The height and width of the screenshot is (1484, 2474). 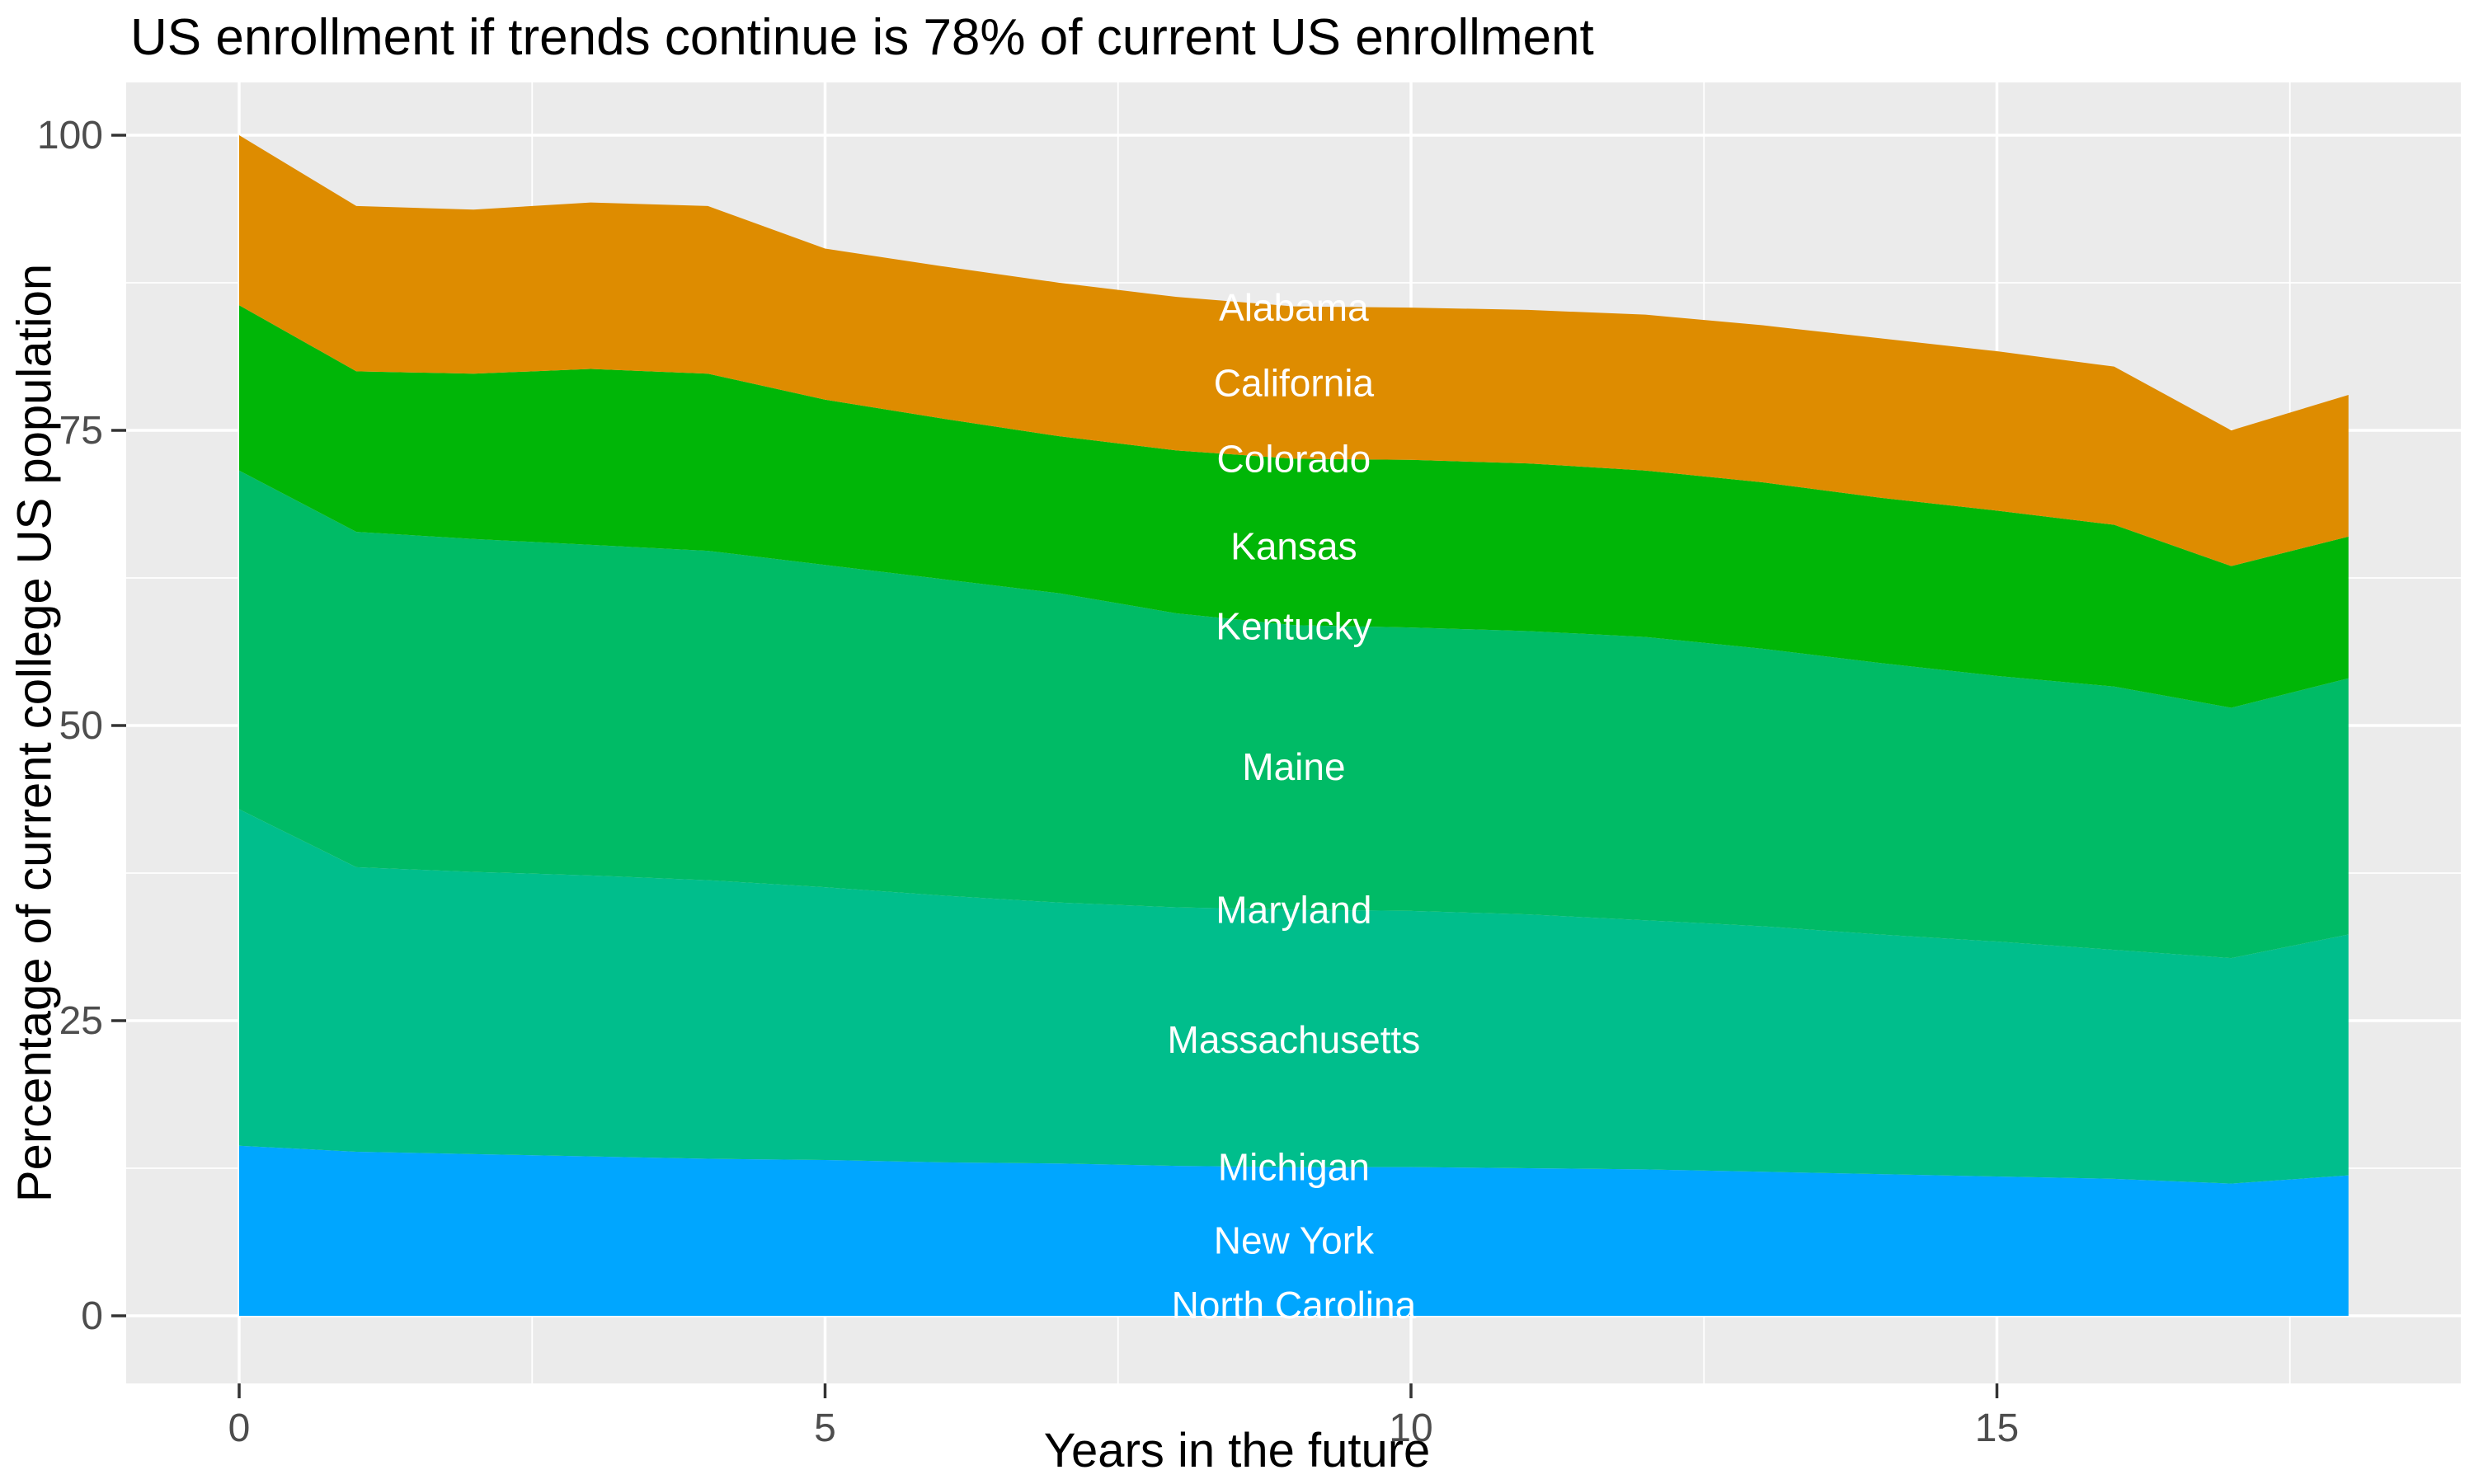 I want to click on state-label: Maine, so click(x=1293, y=766).